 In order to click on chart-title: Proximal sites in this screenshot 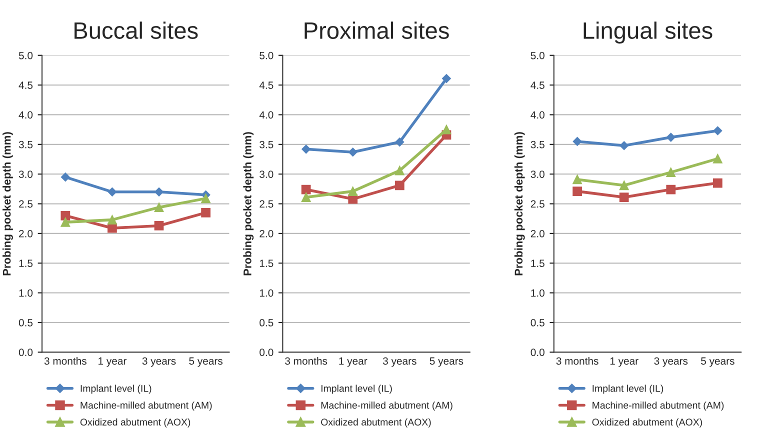, I will do `click(376, 30)`.